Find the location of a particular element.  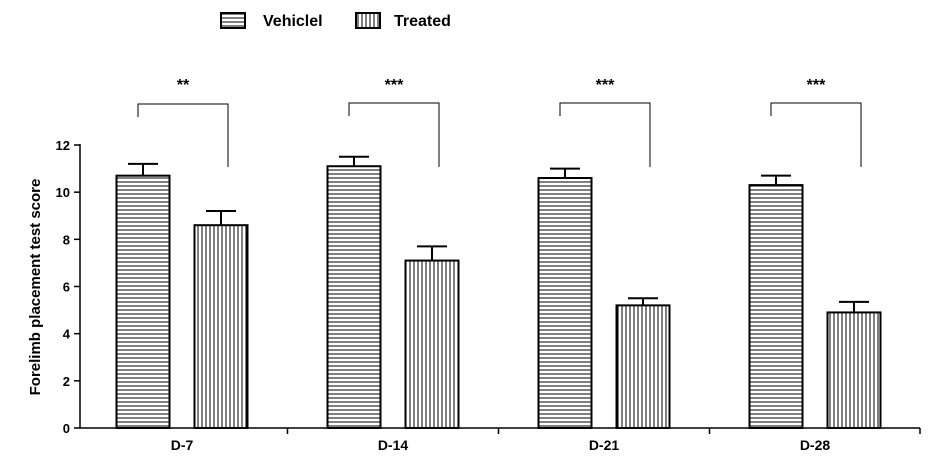

legend-swatch-treated is located at coordinates (368, 20).